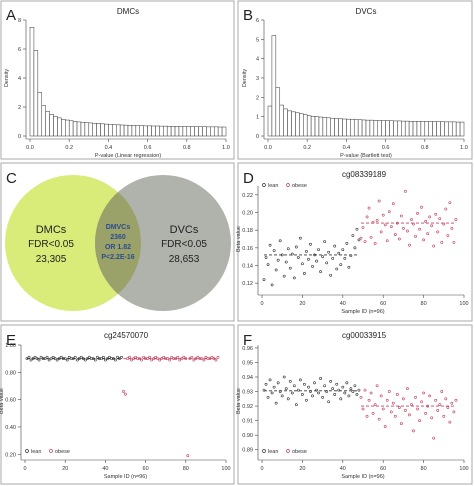 This screenshot has height=486, width=474. I want to click on x-tick-label: 0, so click(24, 469).